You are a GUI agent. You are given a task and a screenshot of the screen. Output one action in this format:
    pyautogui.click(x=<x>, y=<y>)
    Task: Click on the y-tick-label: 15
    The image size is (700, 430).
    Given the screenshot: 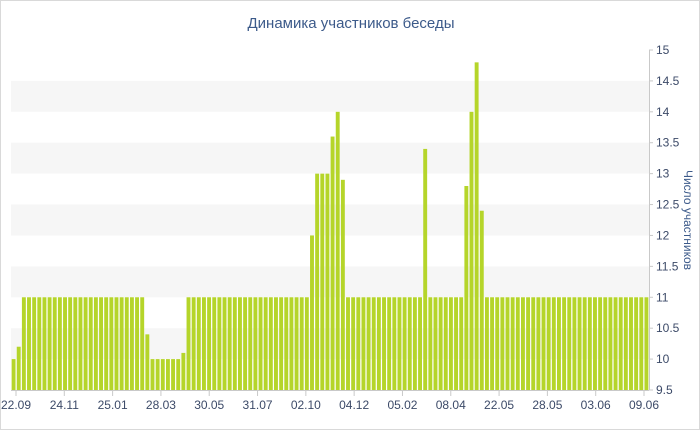 What is the action you would take?
    pyautogui.click(x=663, y=50)
    